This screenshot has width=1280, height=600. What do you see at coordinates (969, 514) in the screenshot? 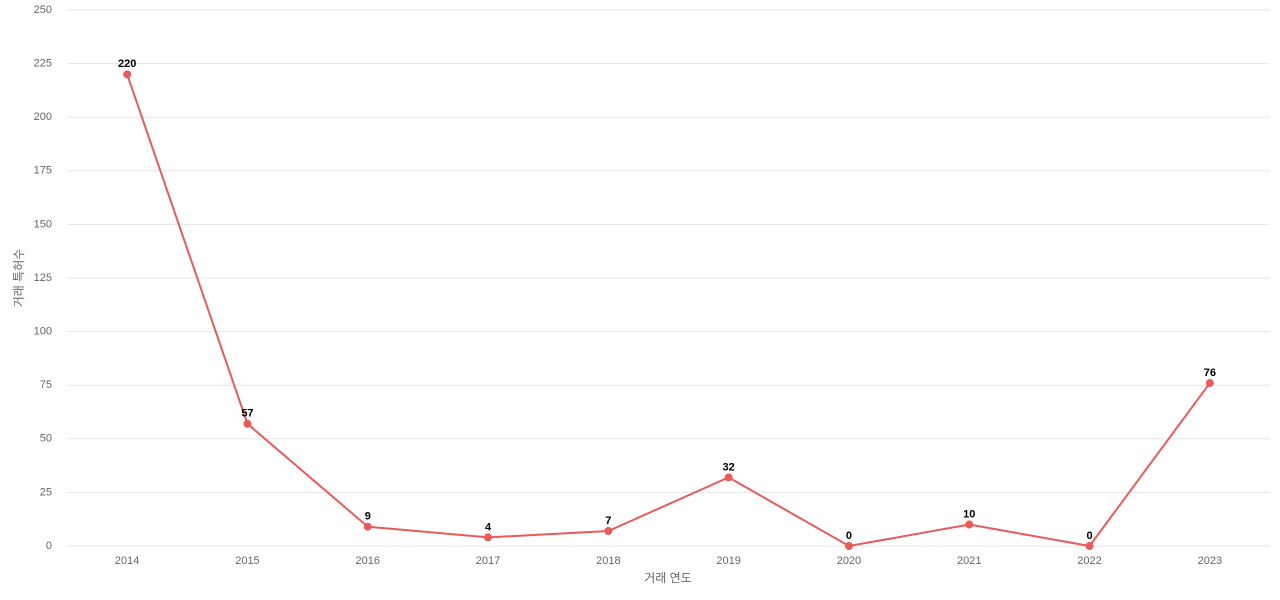
I see `value-label: 10` at bounding box center [969, 514].